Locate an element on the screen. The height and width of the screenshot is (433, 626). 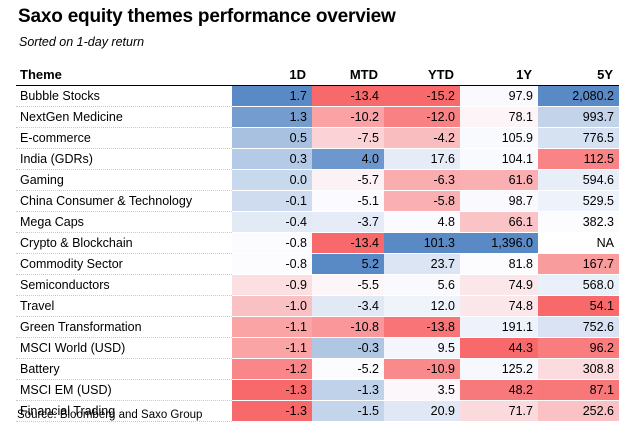
chart-subtitle: Sorted on 1-day return is located at coordinates (82, 42).